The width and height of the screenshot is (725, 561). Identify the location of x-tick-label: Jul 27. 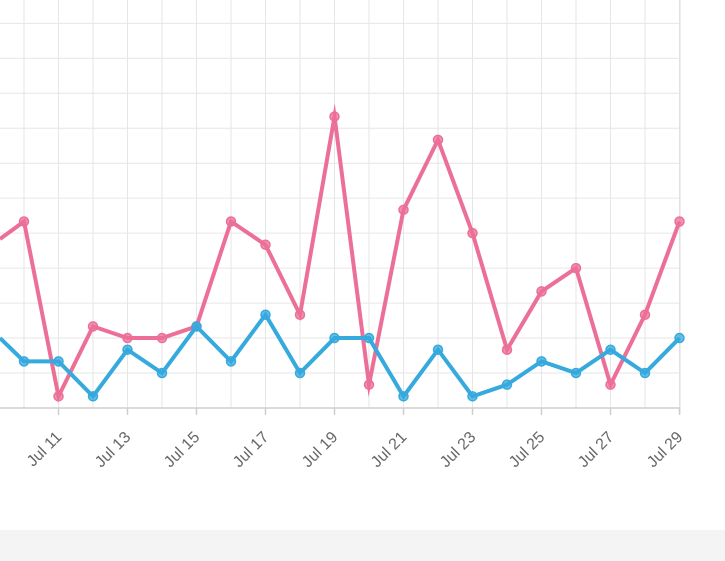
(596, 450).